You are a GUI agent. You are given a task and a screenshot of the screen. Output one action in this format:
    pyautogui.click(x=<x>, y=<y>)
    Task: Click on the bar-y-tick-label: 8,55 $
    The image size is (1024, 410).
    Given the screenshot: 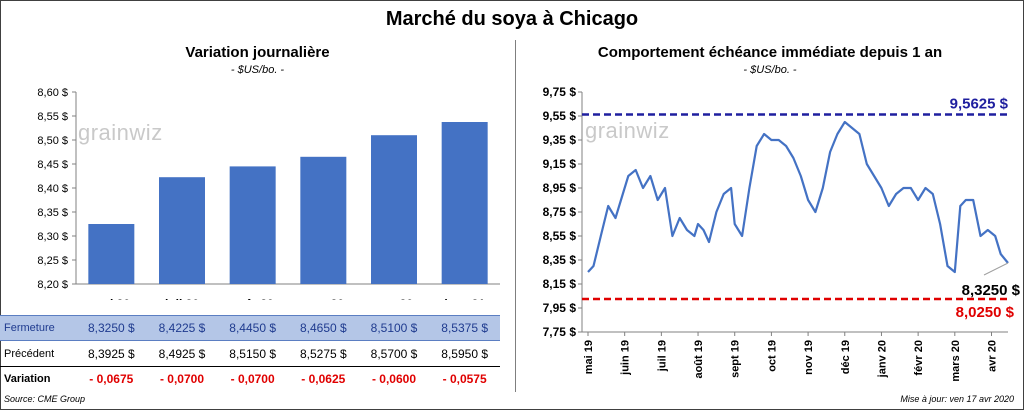 What is the action you would take?
    pyautogui.click(x=52, y=117)
    